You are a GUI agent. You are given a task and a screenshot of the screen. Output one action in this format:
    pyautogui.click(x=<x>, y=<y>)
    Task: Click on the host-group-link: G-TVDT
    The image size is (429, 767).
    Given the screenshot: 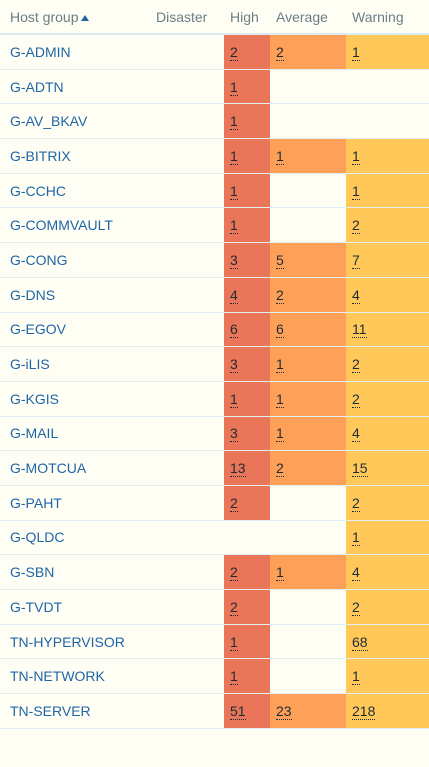 What is the action you would take?
    pyautogui.click(x=74, y=607)
    